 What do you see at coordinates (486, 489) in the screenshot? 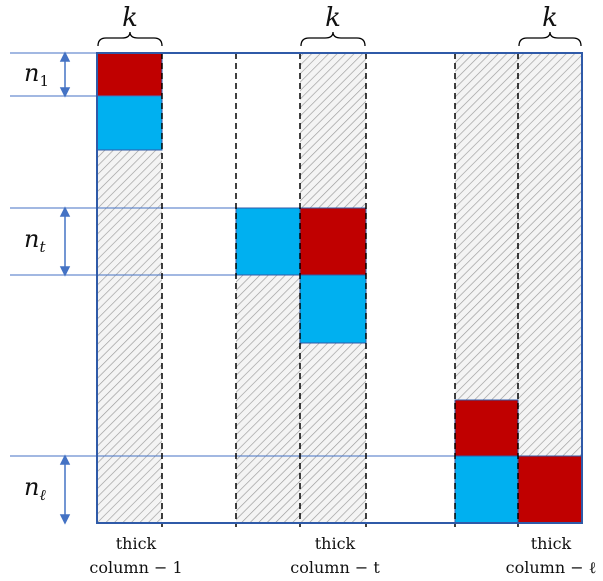
I see `blue-block-coll` at bounding box center [486, 489].